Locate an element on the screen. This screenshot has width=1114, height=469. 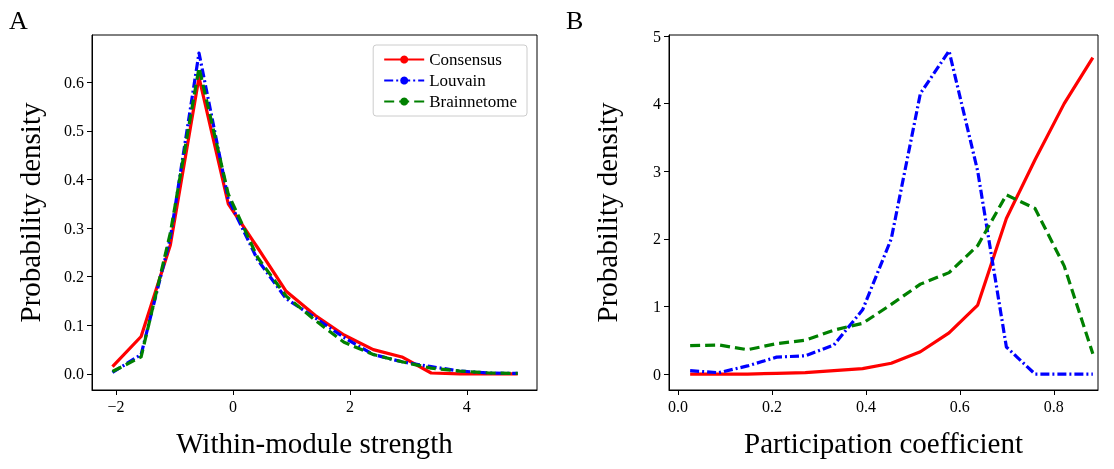
x-tick-label: 0.6 is located at coordinates (959, 406).